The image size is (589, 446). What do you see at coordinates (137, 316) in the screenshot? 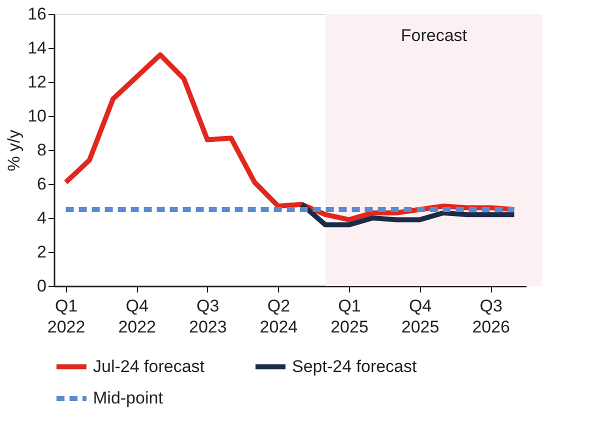
I see `x-tick-label: Q4 2022` at bounding box center [137, 316].